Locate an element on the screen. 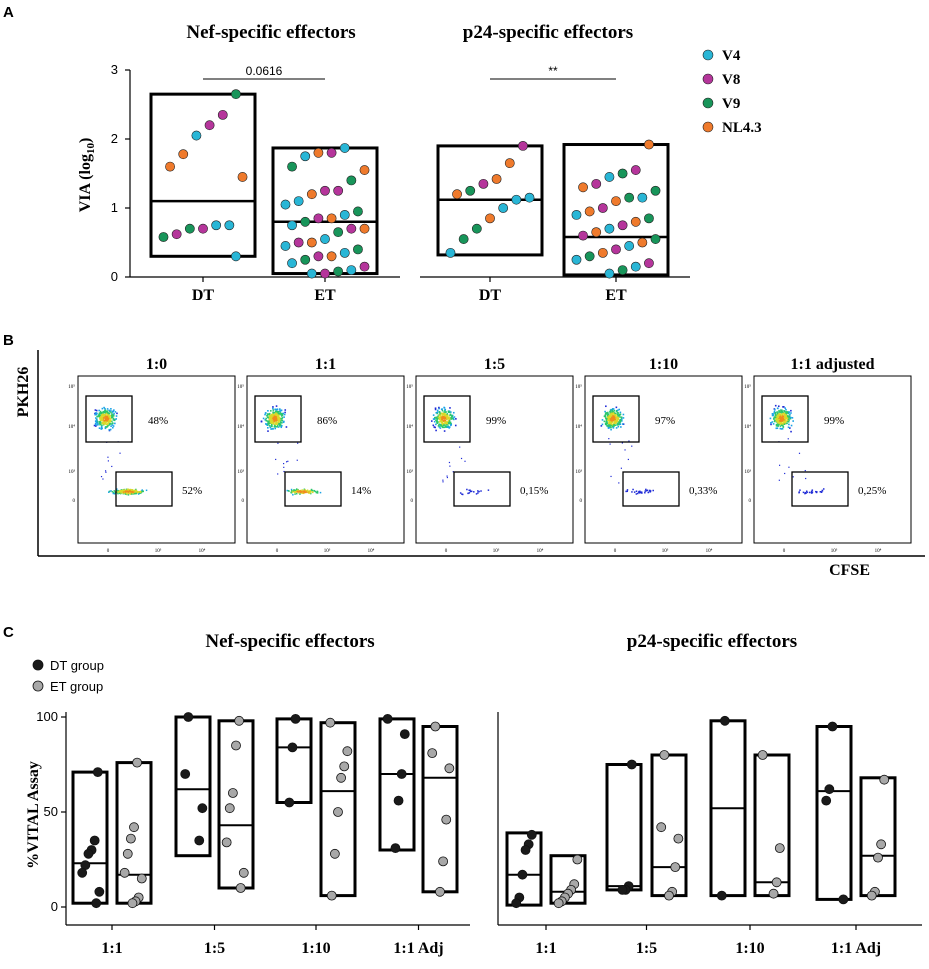 Image resolution: width=929 pixels, height=969 pixels. legend-label: V8 is located at coordinates (731, 80).